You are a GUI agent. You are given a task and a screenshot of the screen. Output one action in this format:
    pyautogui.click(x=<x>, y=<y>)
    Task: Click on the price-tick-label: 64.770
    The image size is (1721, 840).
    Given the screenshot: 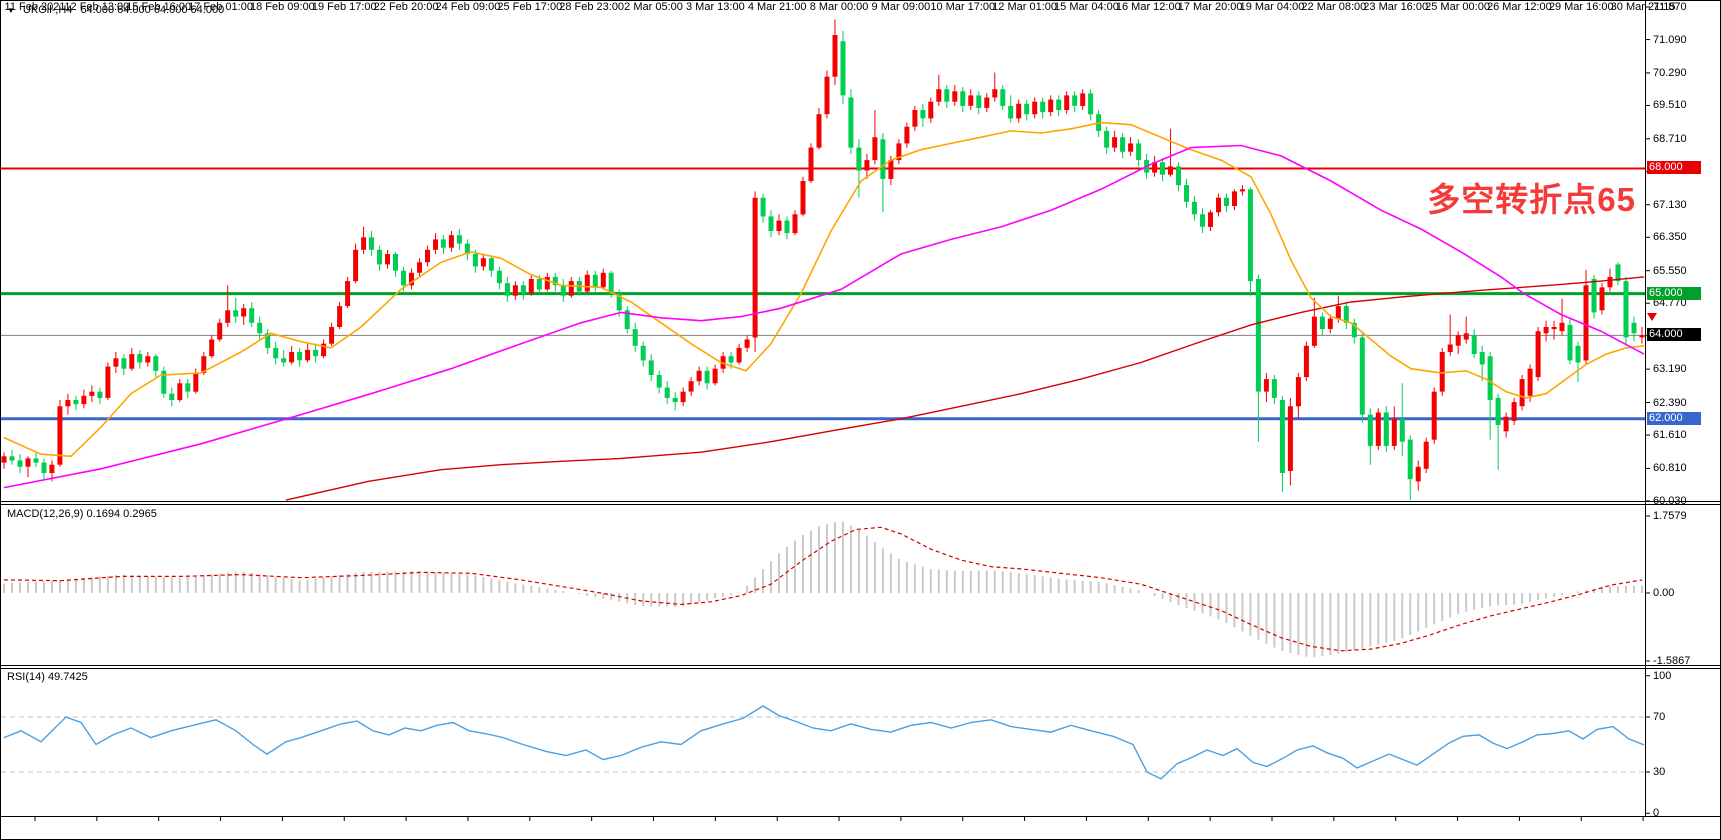 What is the action you would take?
    pyautogui.click(x=1670, y=303)
    